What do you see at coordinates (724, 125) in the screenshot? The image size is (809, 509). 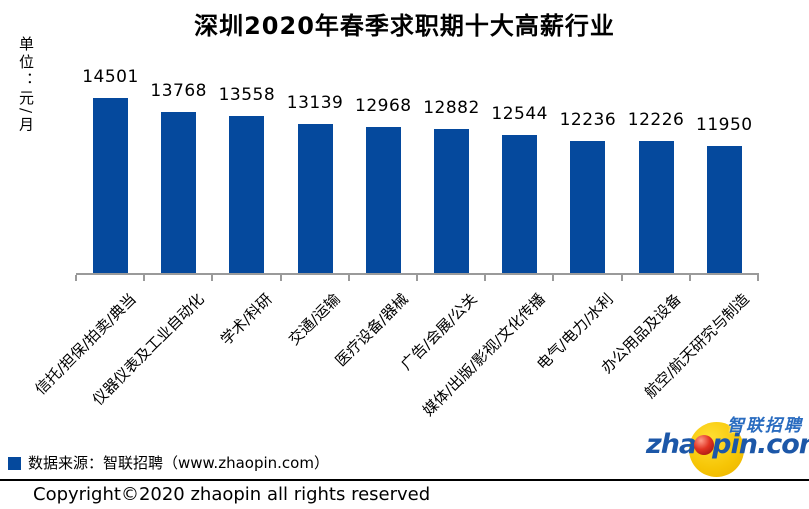 I see `bar-value-label: 11950` at bounding box center [724, 125].